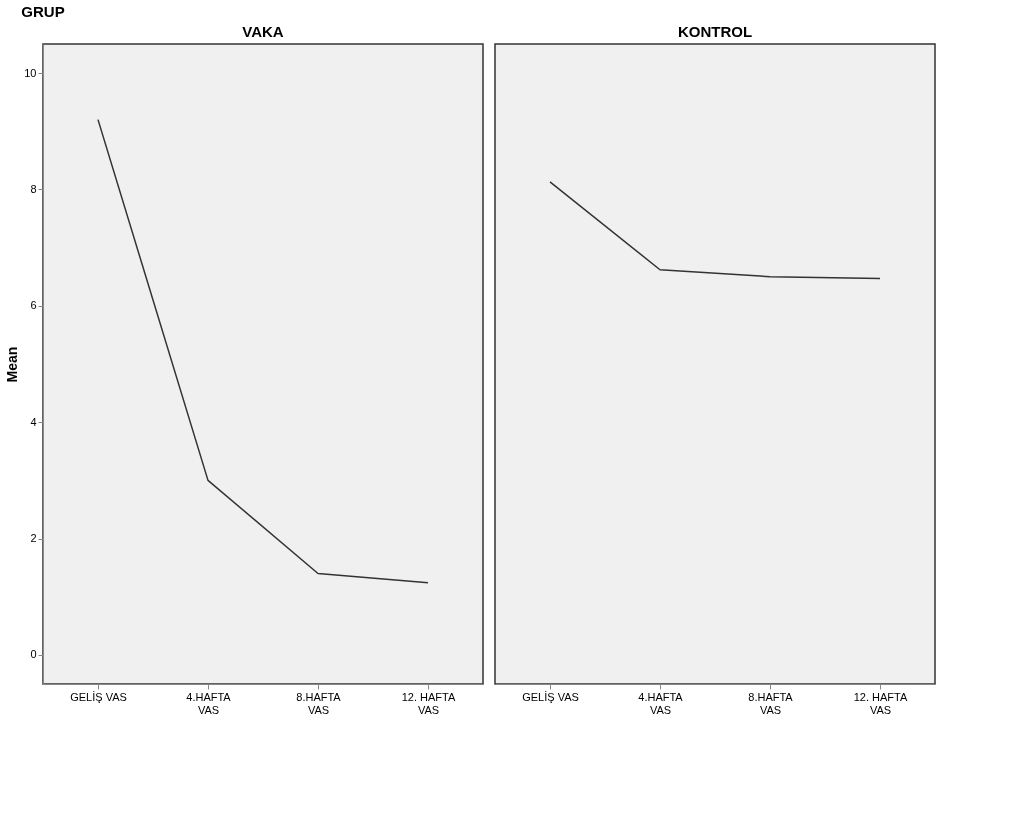 The width and height of the screenshot is (1034, 828). Describe the element at coordinates (715, 31) in the screenshot. I see `chart-title: KONTROL` at that location.